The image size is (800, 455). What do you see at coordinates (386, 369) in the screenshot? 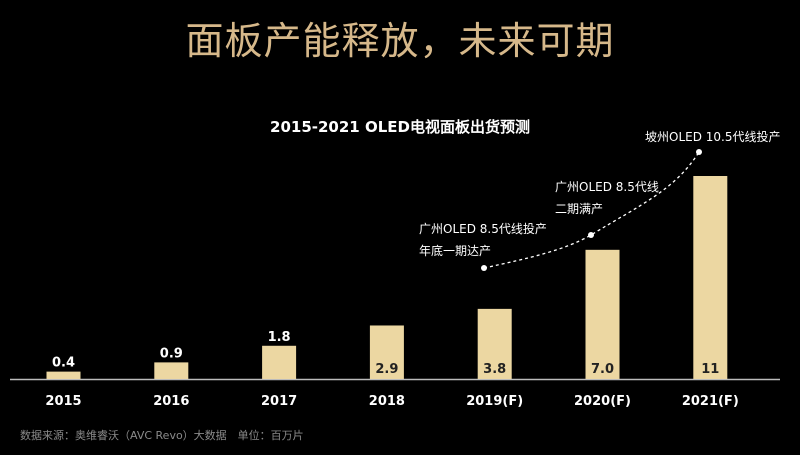
I see `data-label-2018: 2.9` at bounding box center [386, 369].